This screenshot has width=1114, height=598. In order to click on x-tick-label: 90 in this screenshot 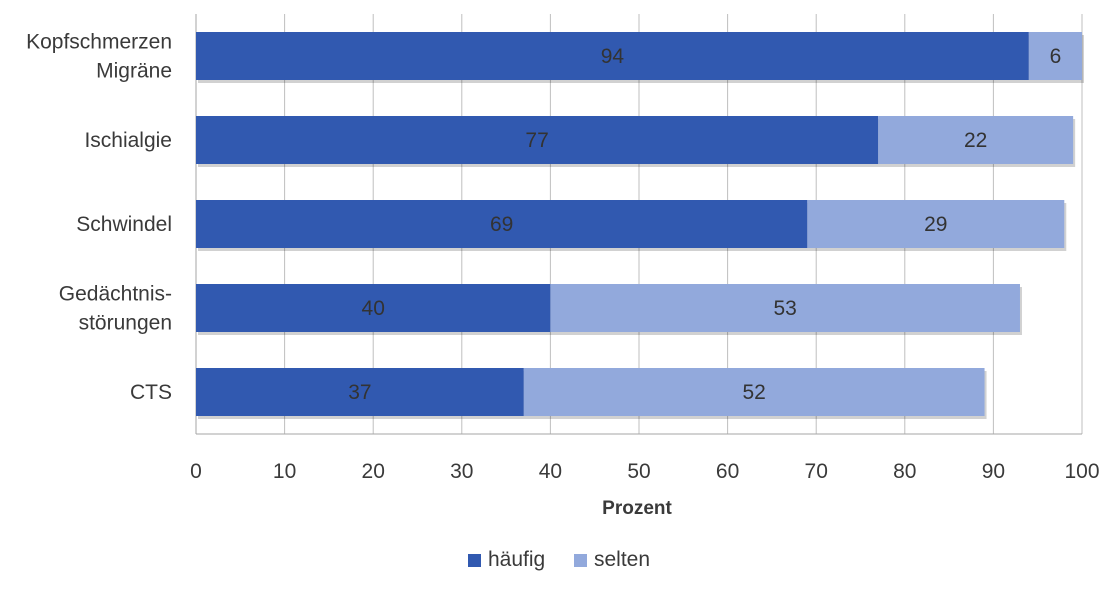, I will do `click(993, 471)`.